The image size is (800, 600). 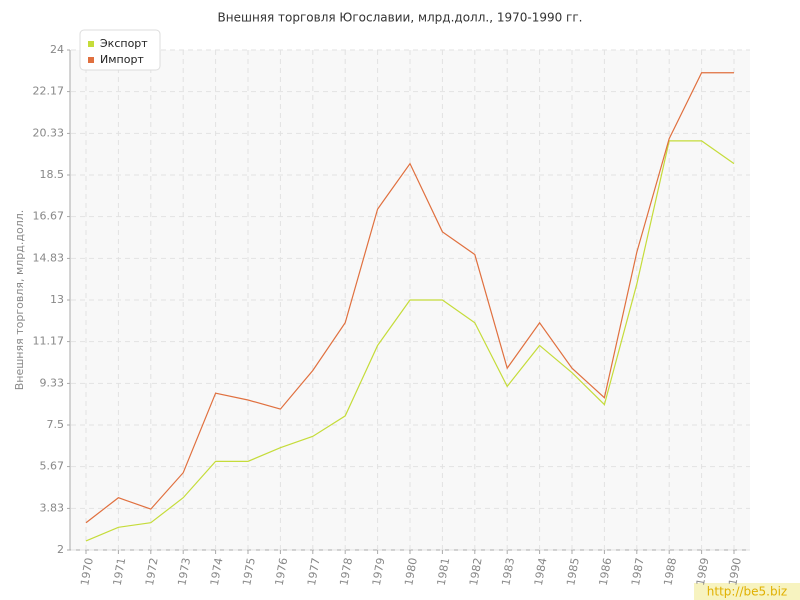 I want to click on x-tick-label: 1976, so click(x=282, y=572).